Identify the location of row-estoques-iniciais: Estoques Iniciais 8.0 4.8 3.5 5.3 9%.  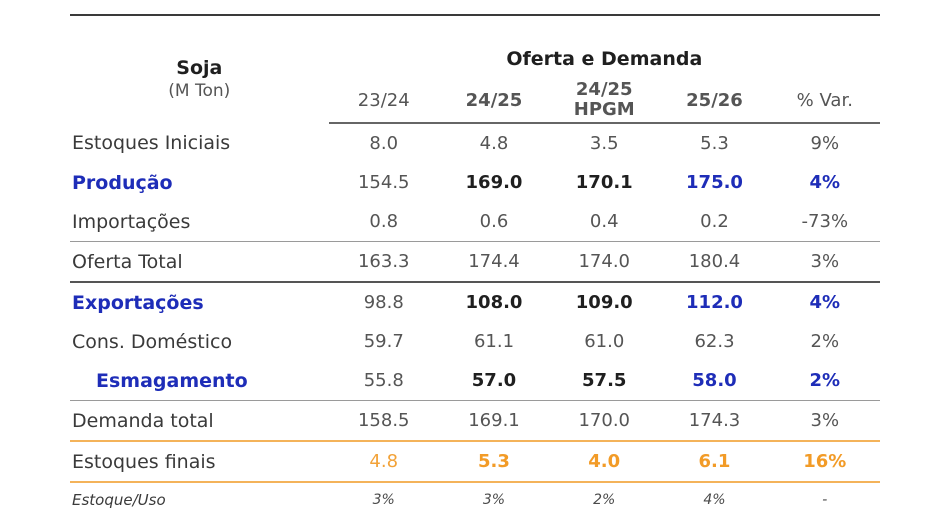
(475, 143).